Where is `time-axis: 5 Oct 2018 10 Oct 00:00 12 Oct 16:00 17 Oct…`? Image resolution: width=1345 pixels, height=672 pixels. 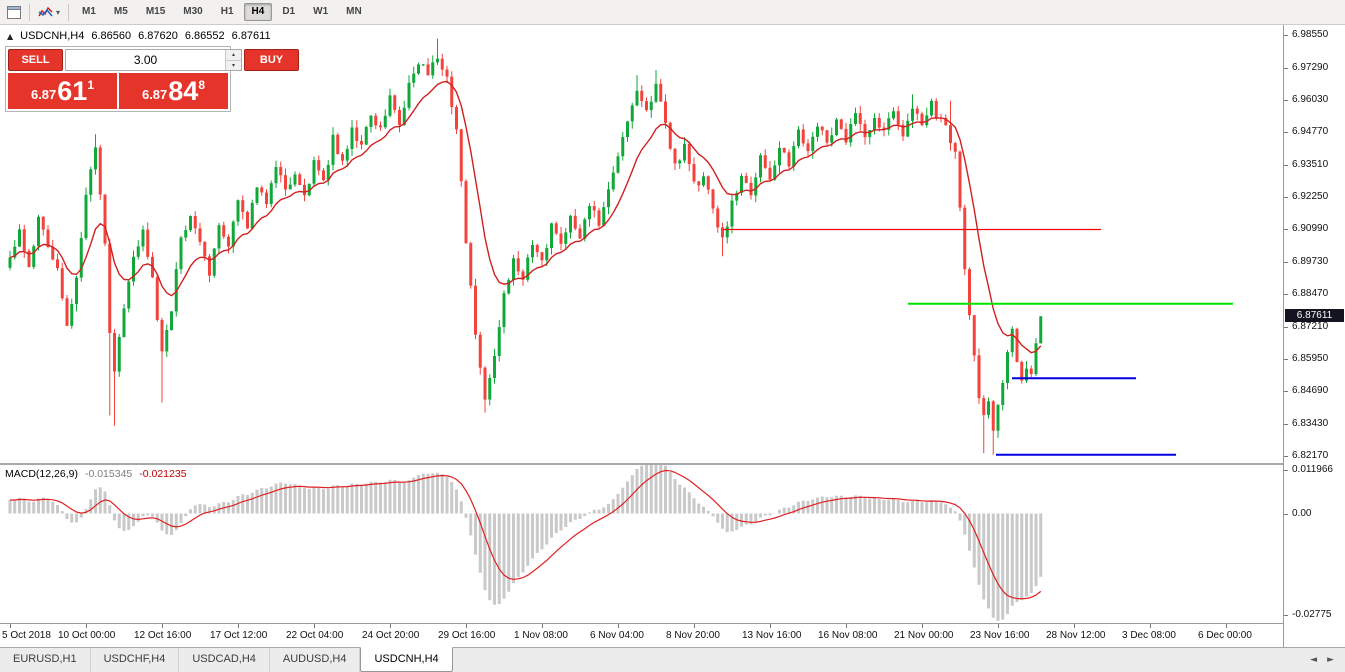
time-axis: 5 Oct 2018 10 Oct 00:00 12 Oct 16:00 17 Oct… is located at coordinates (641, 635).